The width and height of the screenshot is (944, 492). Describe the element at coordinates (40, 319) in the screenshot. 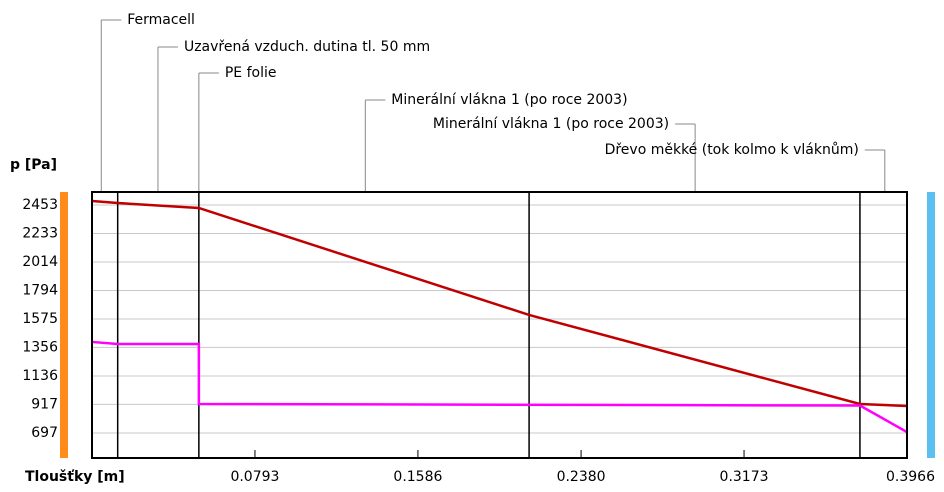

I see `y-tick-label: 1575` at that location.